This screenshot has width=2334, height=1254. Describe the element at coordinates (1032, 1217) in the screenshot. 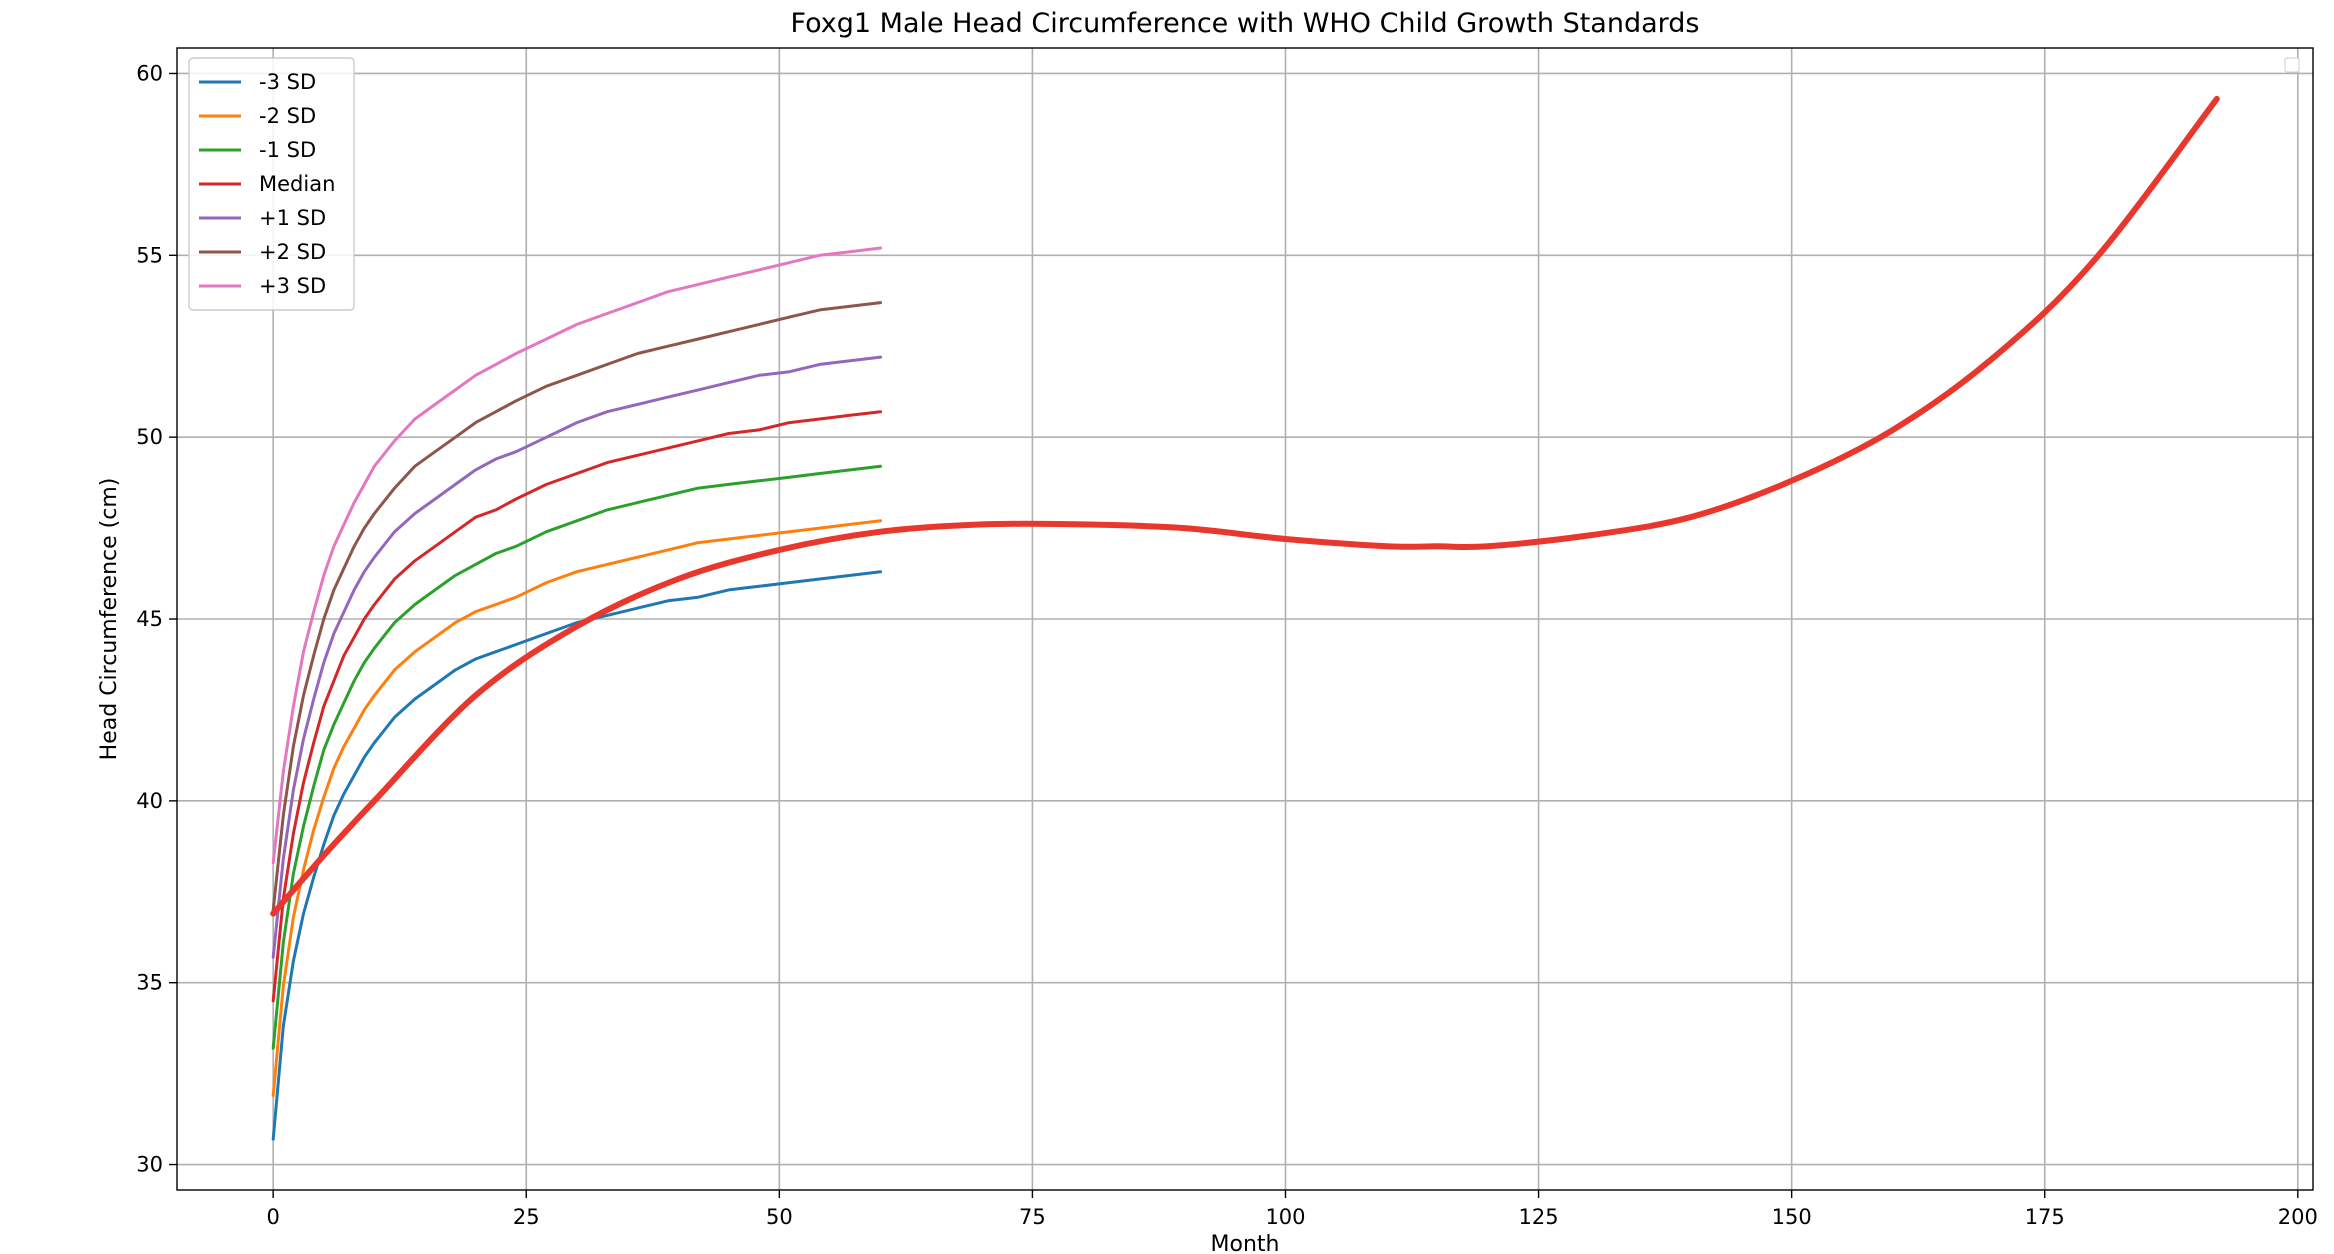

I see `x-tick-label: 75` at that location.